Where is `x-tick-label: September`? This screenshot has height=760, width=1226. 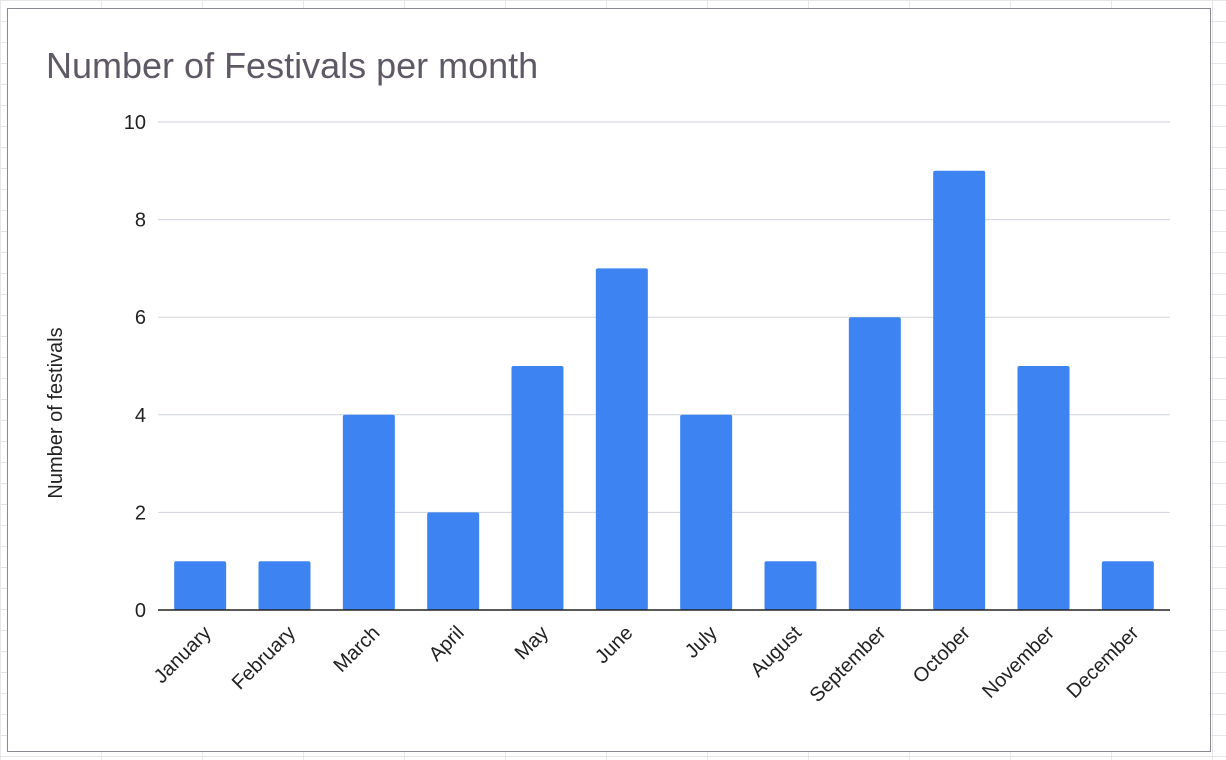 x-tick-label: September is located at coordinates (848, 664).